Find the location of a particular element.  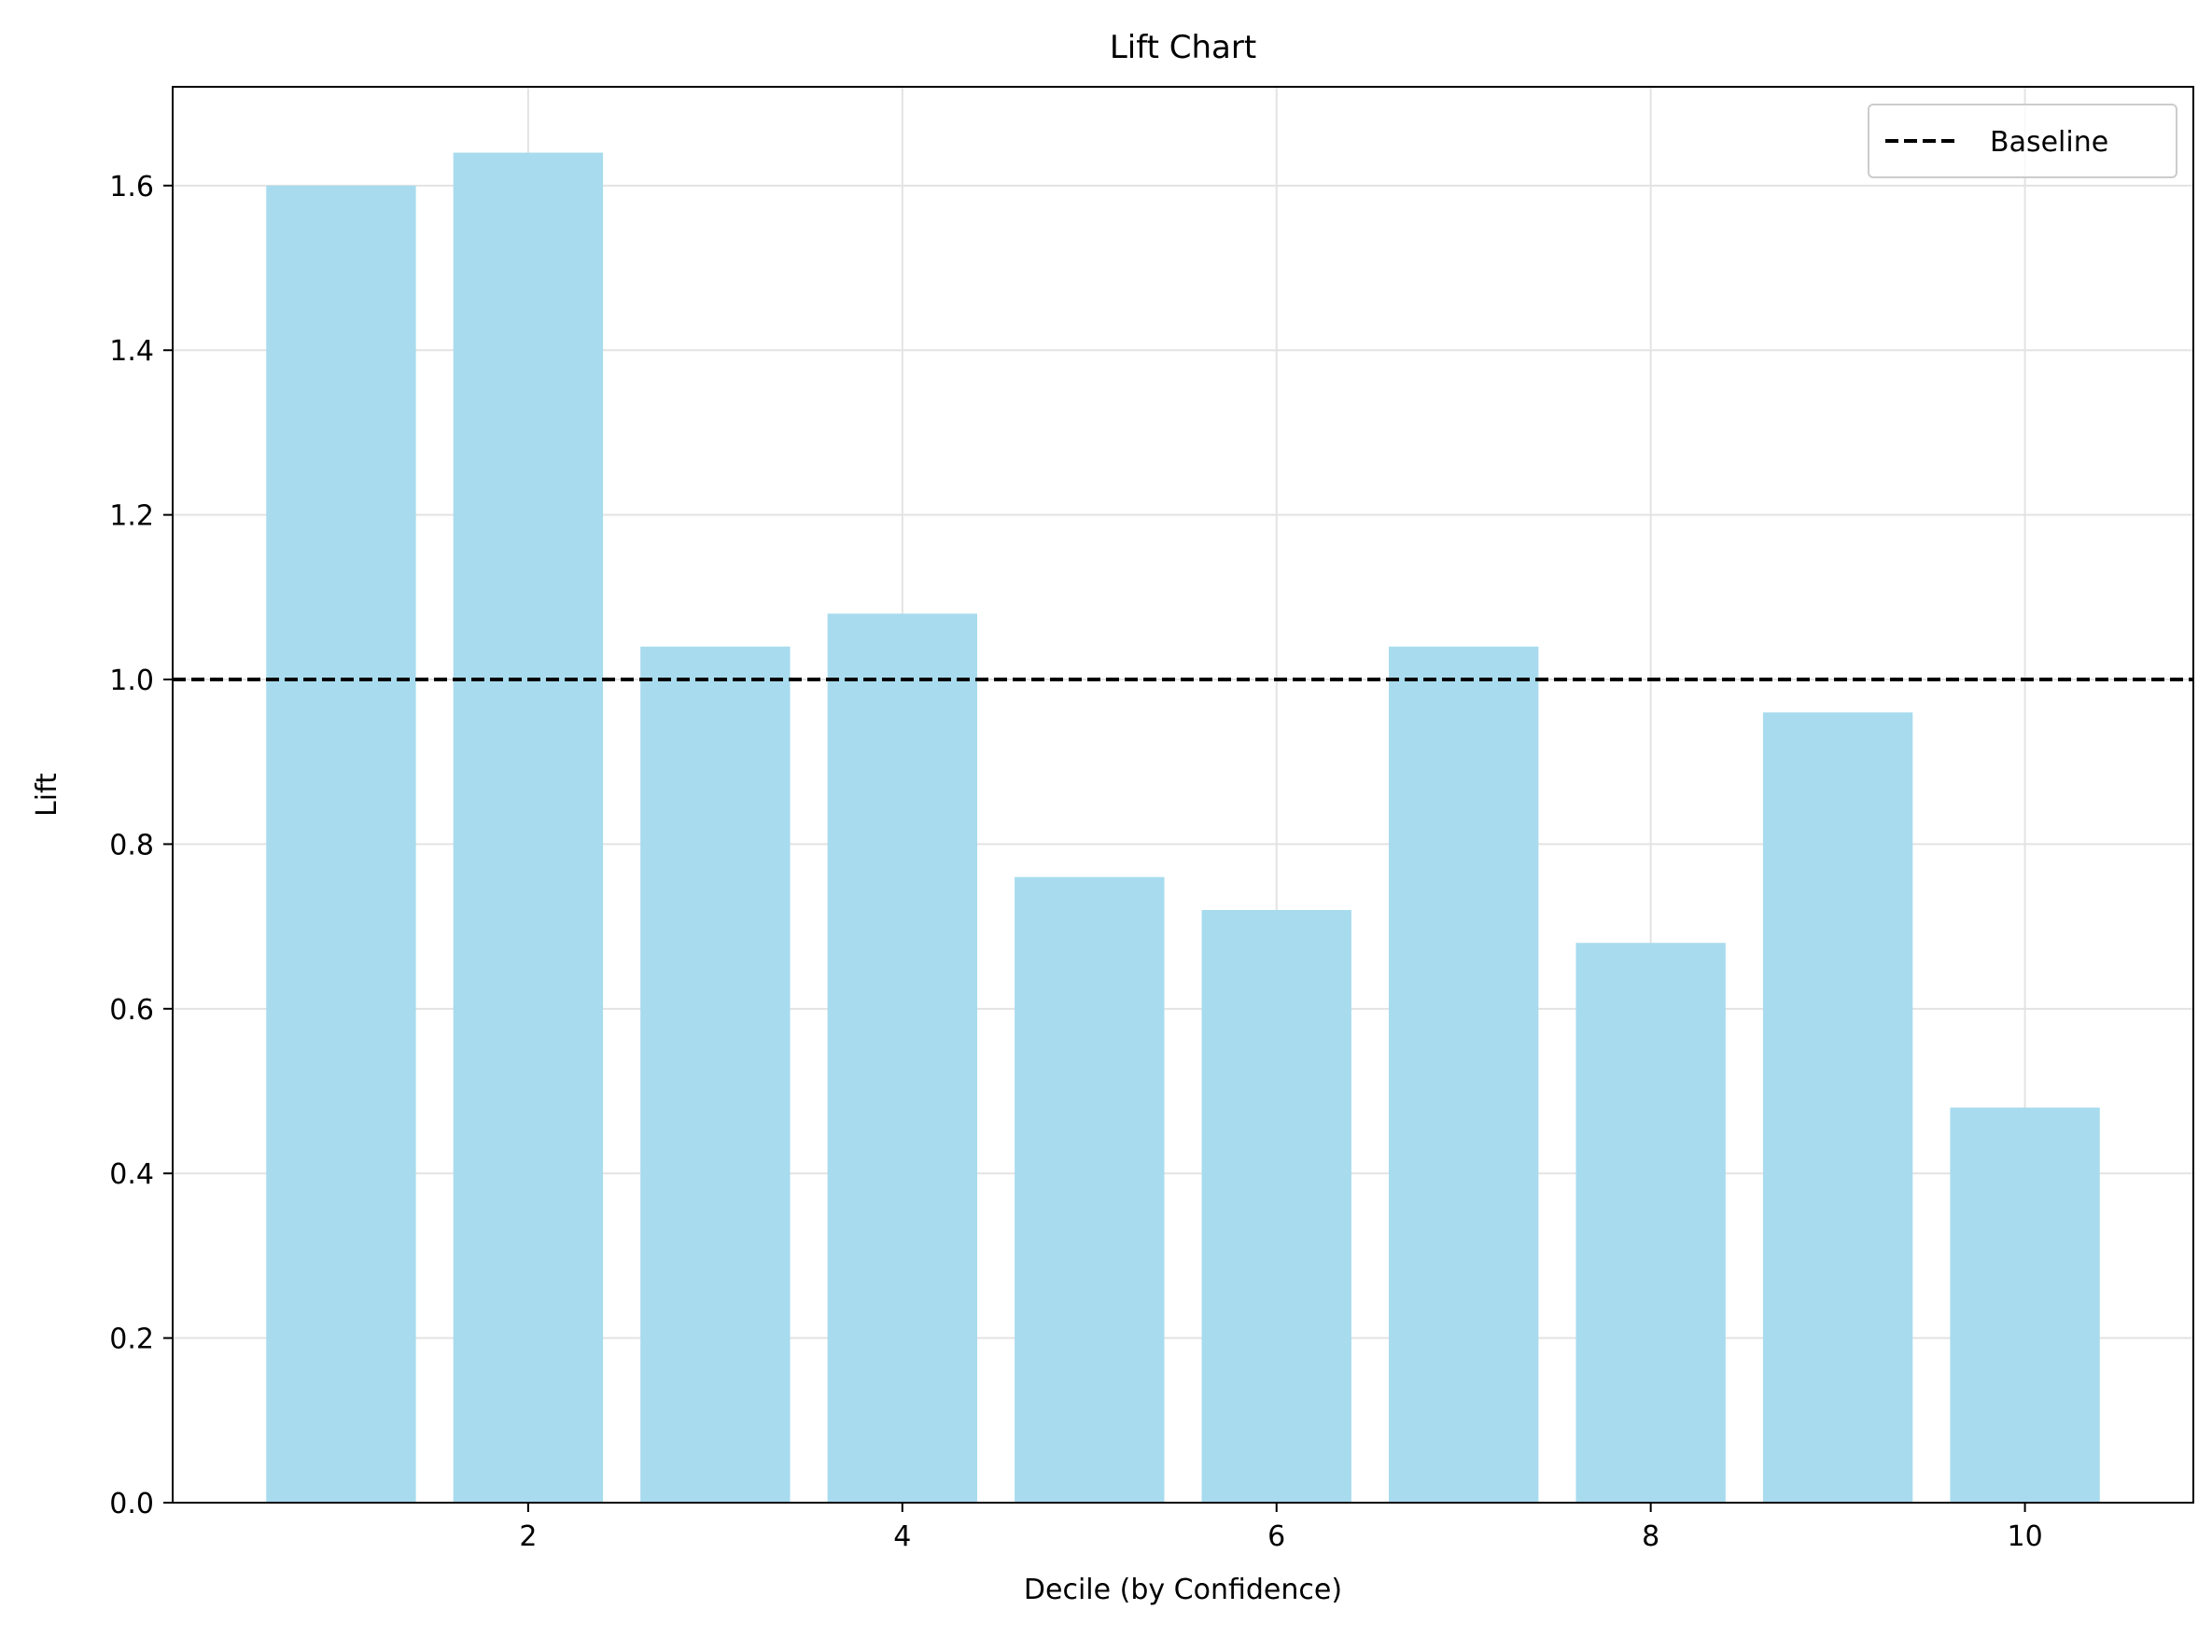

y-tick-label: 1.4 is located at coordinates (131, 351).